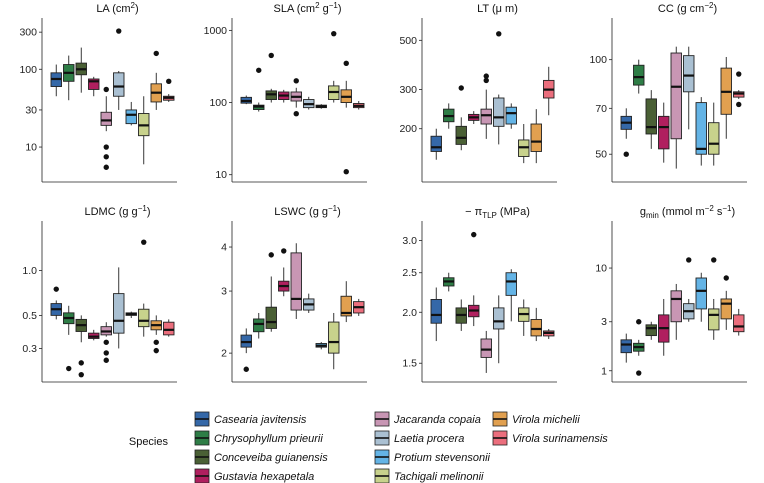  Describe the element at coordinates (536, 419) in the screenshot. I see `legend-item-virola-michelii: Virola michelii` at that location.